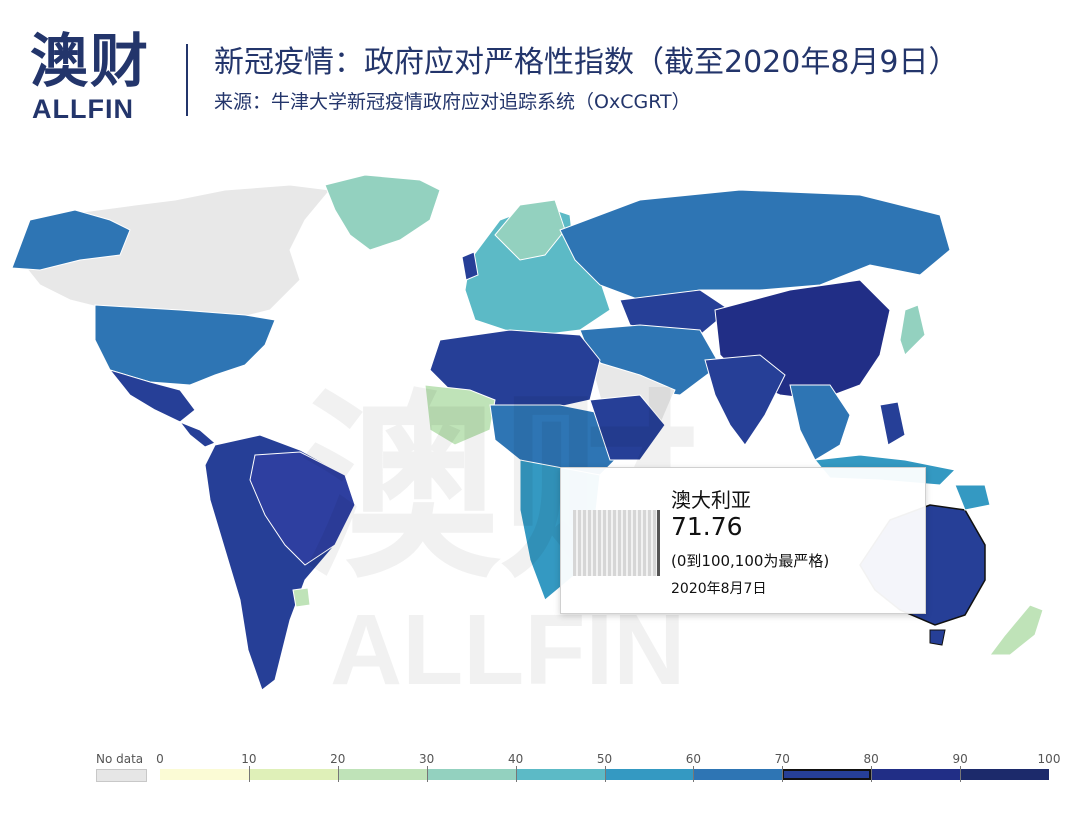 The height and width of the screenshot is (827, 1067). I want to click on page-subtitle: 来源：牛津大学新冠疫情政府应对追踪系统（OxCGRT）, so click(452, 102).